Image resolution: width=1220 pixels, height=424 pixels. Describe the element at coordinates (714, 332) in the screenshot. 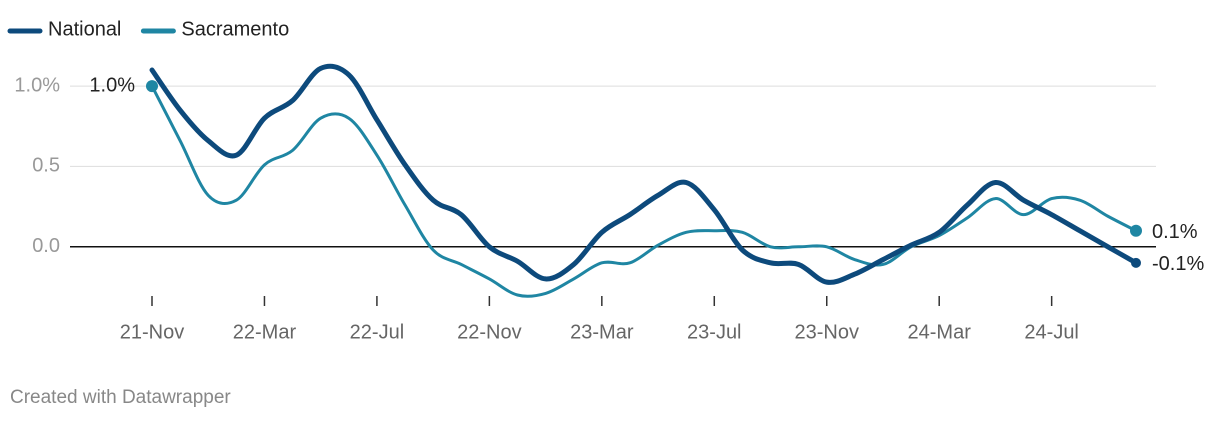

I see `x-tick-label: 23-Jul` at that location.